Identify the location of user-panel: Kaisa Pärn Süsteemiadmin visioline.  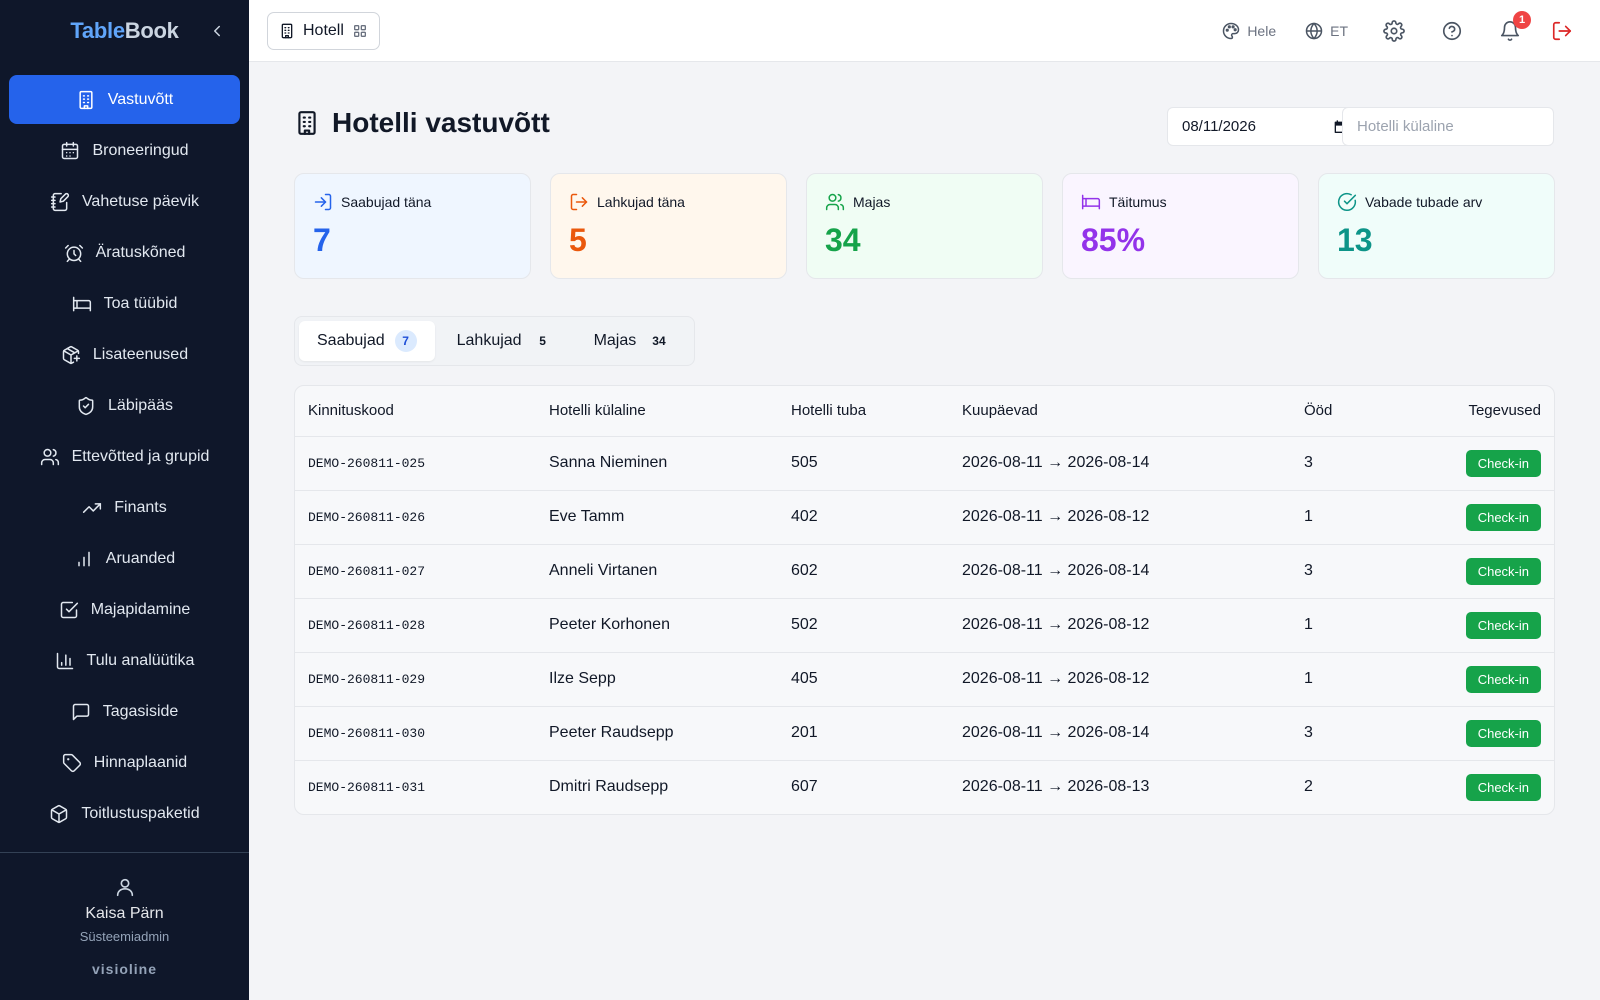
(124, 926).